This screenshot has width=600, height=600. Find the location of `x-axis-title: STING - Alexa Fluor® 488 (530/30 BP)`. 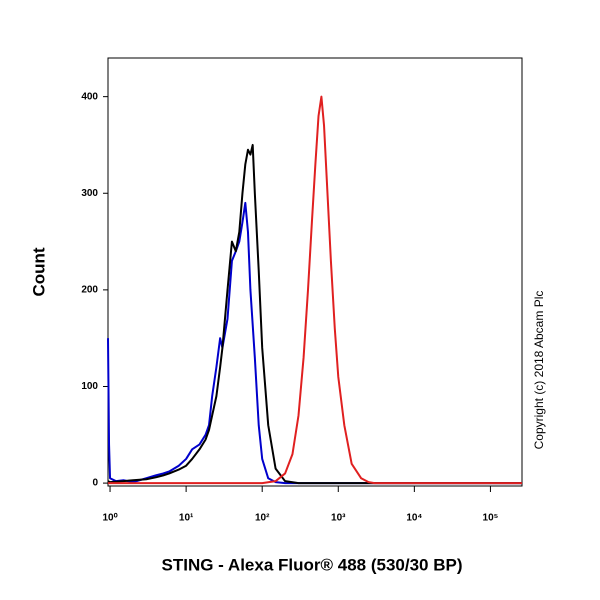

x-axis-title: STING - Alexa Fluor® 488 (530/30 BP) is located at coordinates (312, 564).